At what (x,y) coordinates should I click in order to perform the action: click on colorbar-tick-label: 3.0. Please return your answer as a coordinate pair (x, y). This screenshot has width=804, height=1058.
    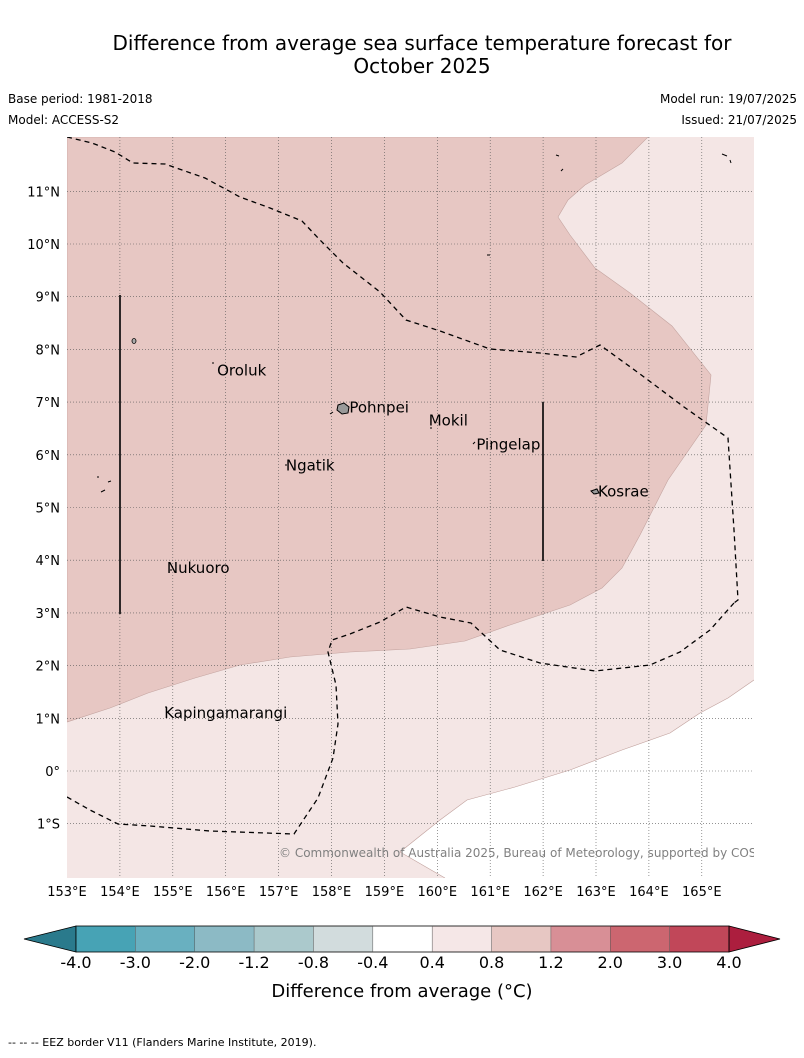
    Looking at the image, I should click on (669, 962).